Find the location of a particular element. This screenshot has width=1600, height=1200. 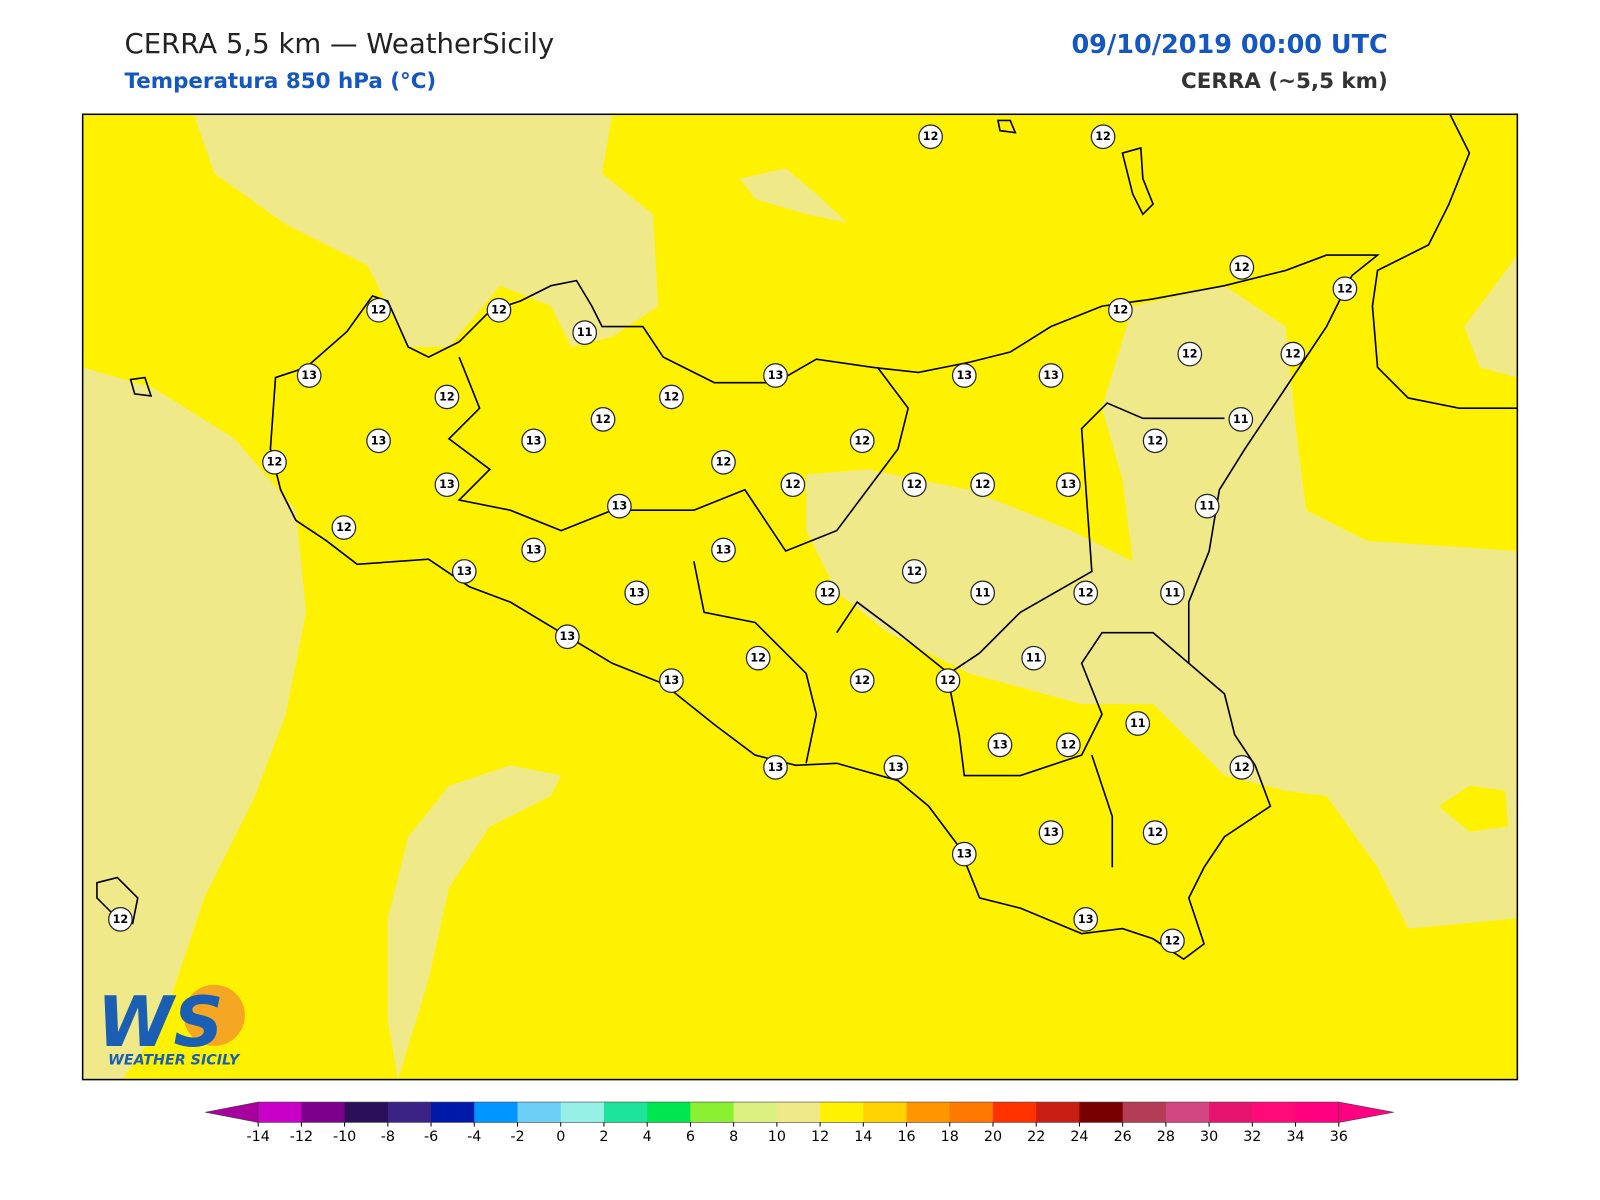

colorbar-tick-label: -4 is located at coordinates (474, 1137).